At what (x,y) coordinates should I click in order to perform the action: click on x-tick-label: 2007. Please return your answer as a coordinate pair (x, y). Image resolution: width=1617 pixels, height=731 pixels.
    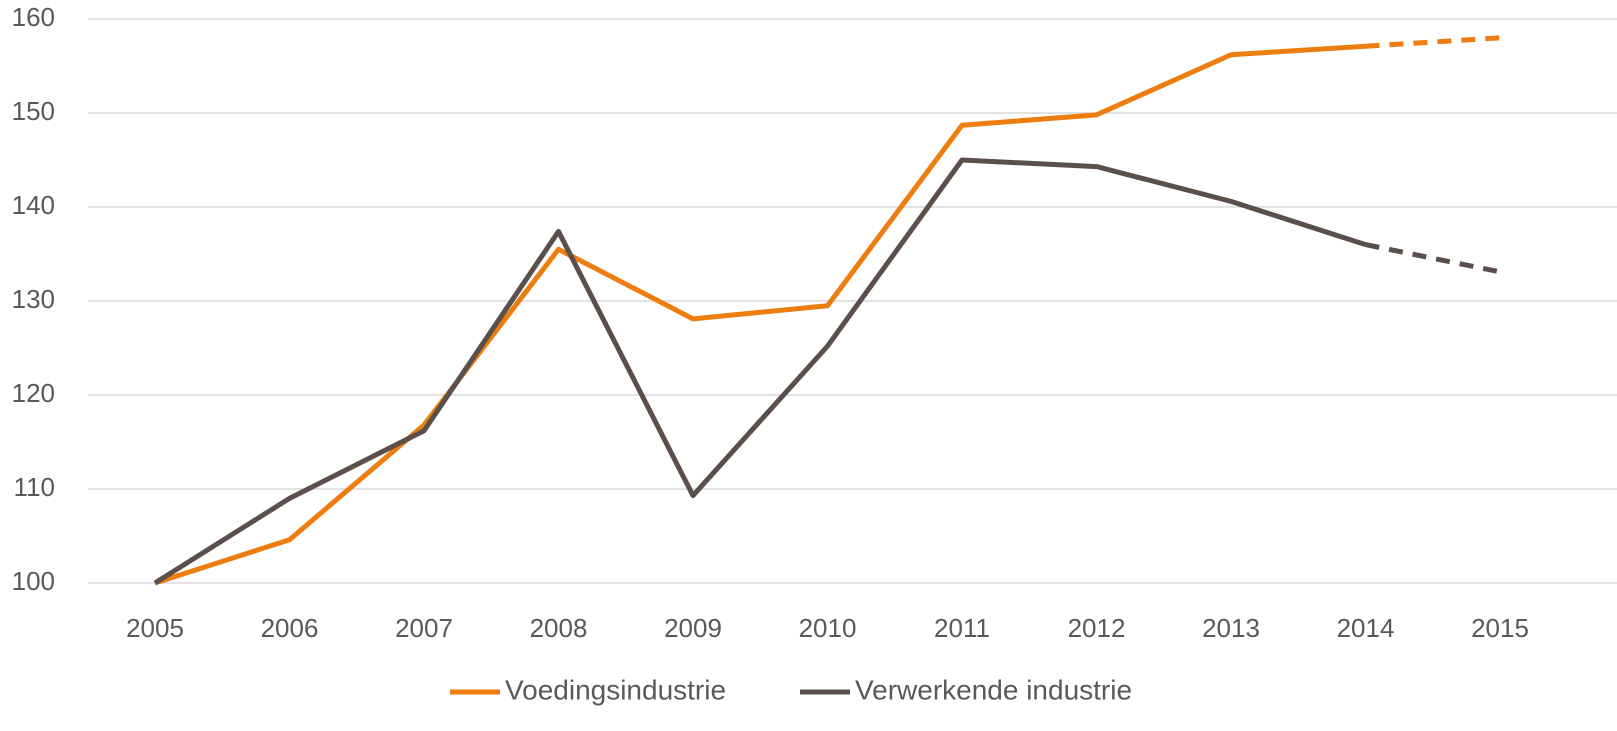
    Looking at the image, I should click on (424, 628).